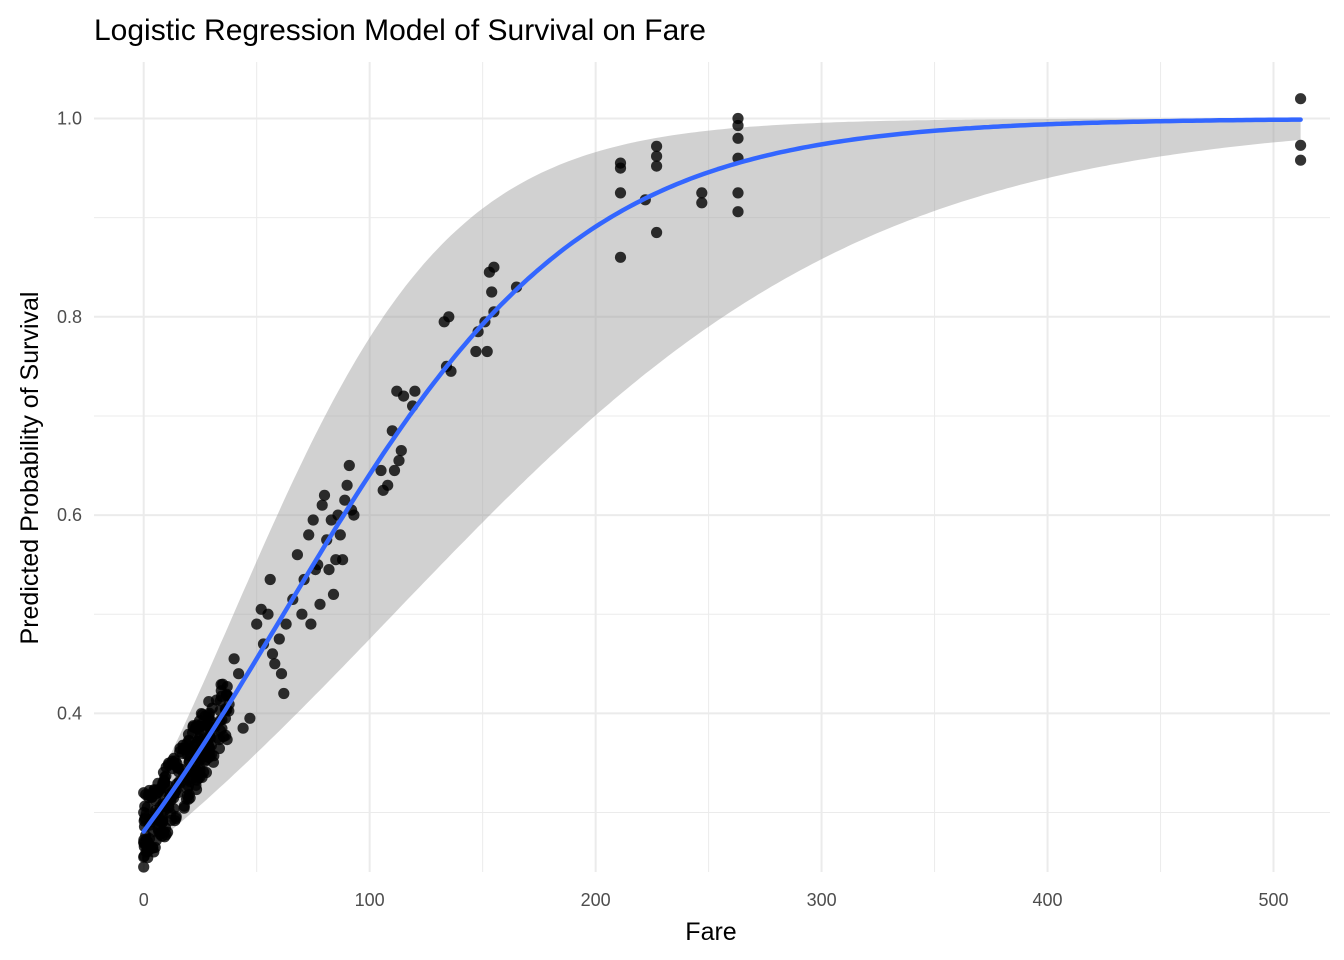 The height and width of the screenshot is (960, 1344). Describe the element at coordinates (714, 900) in the screenshot. I see `x-axis-ticks: 0 100 200 300 400 500` at that location.